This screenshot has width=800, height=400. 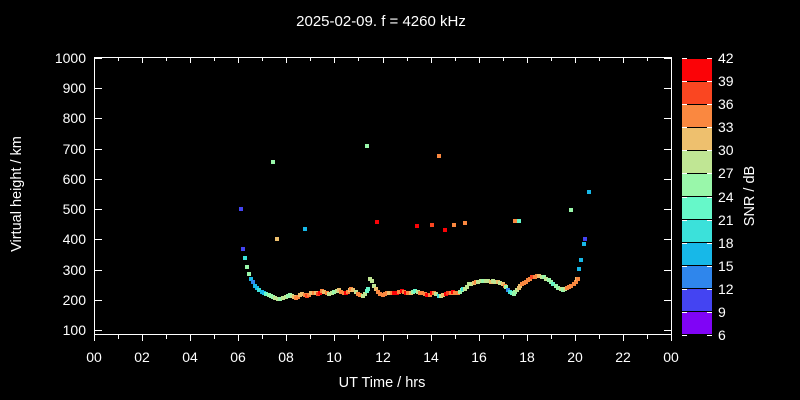 I want to click on colorbar, so click(x=697, y=197).